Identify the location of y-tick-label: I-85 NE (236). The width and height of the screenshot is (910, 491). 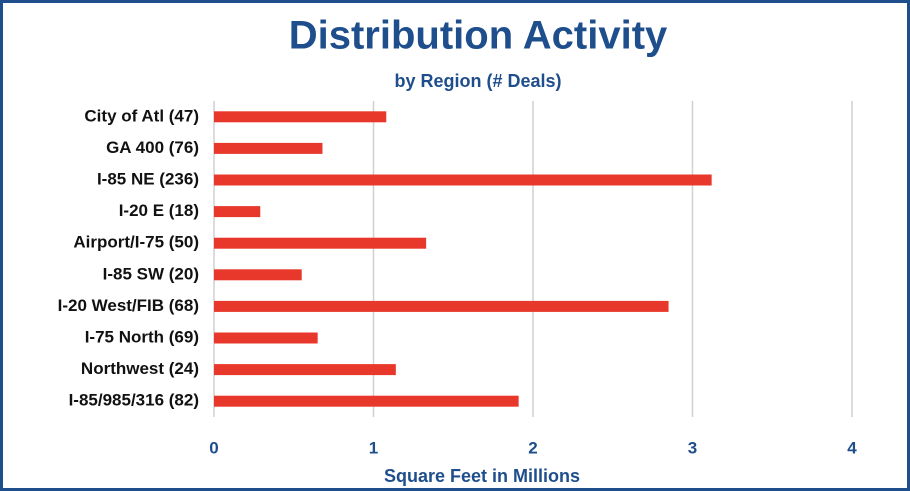
(148, 178).